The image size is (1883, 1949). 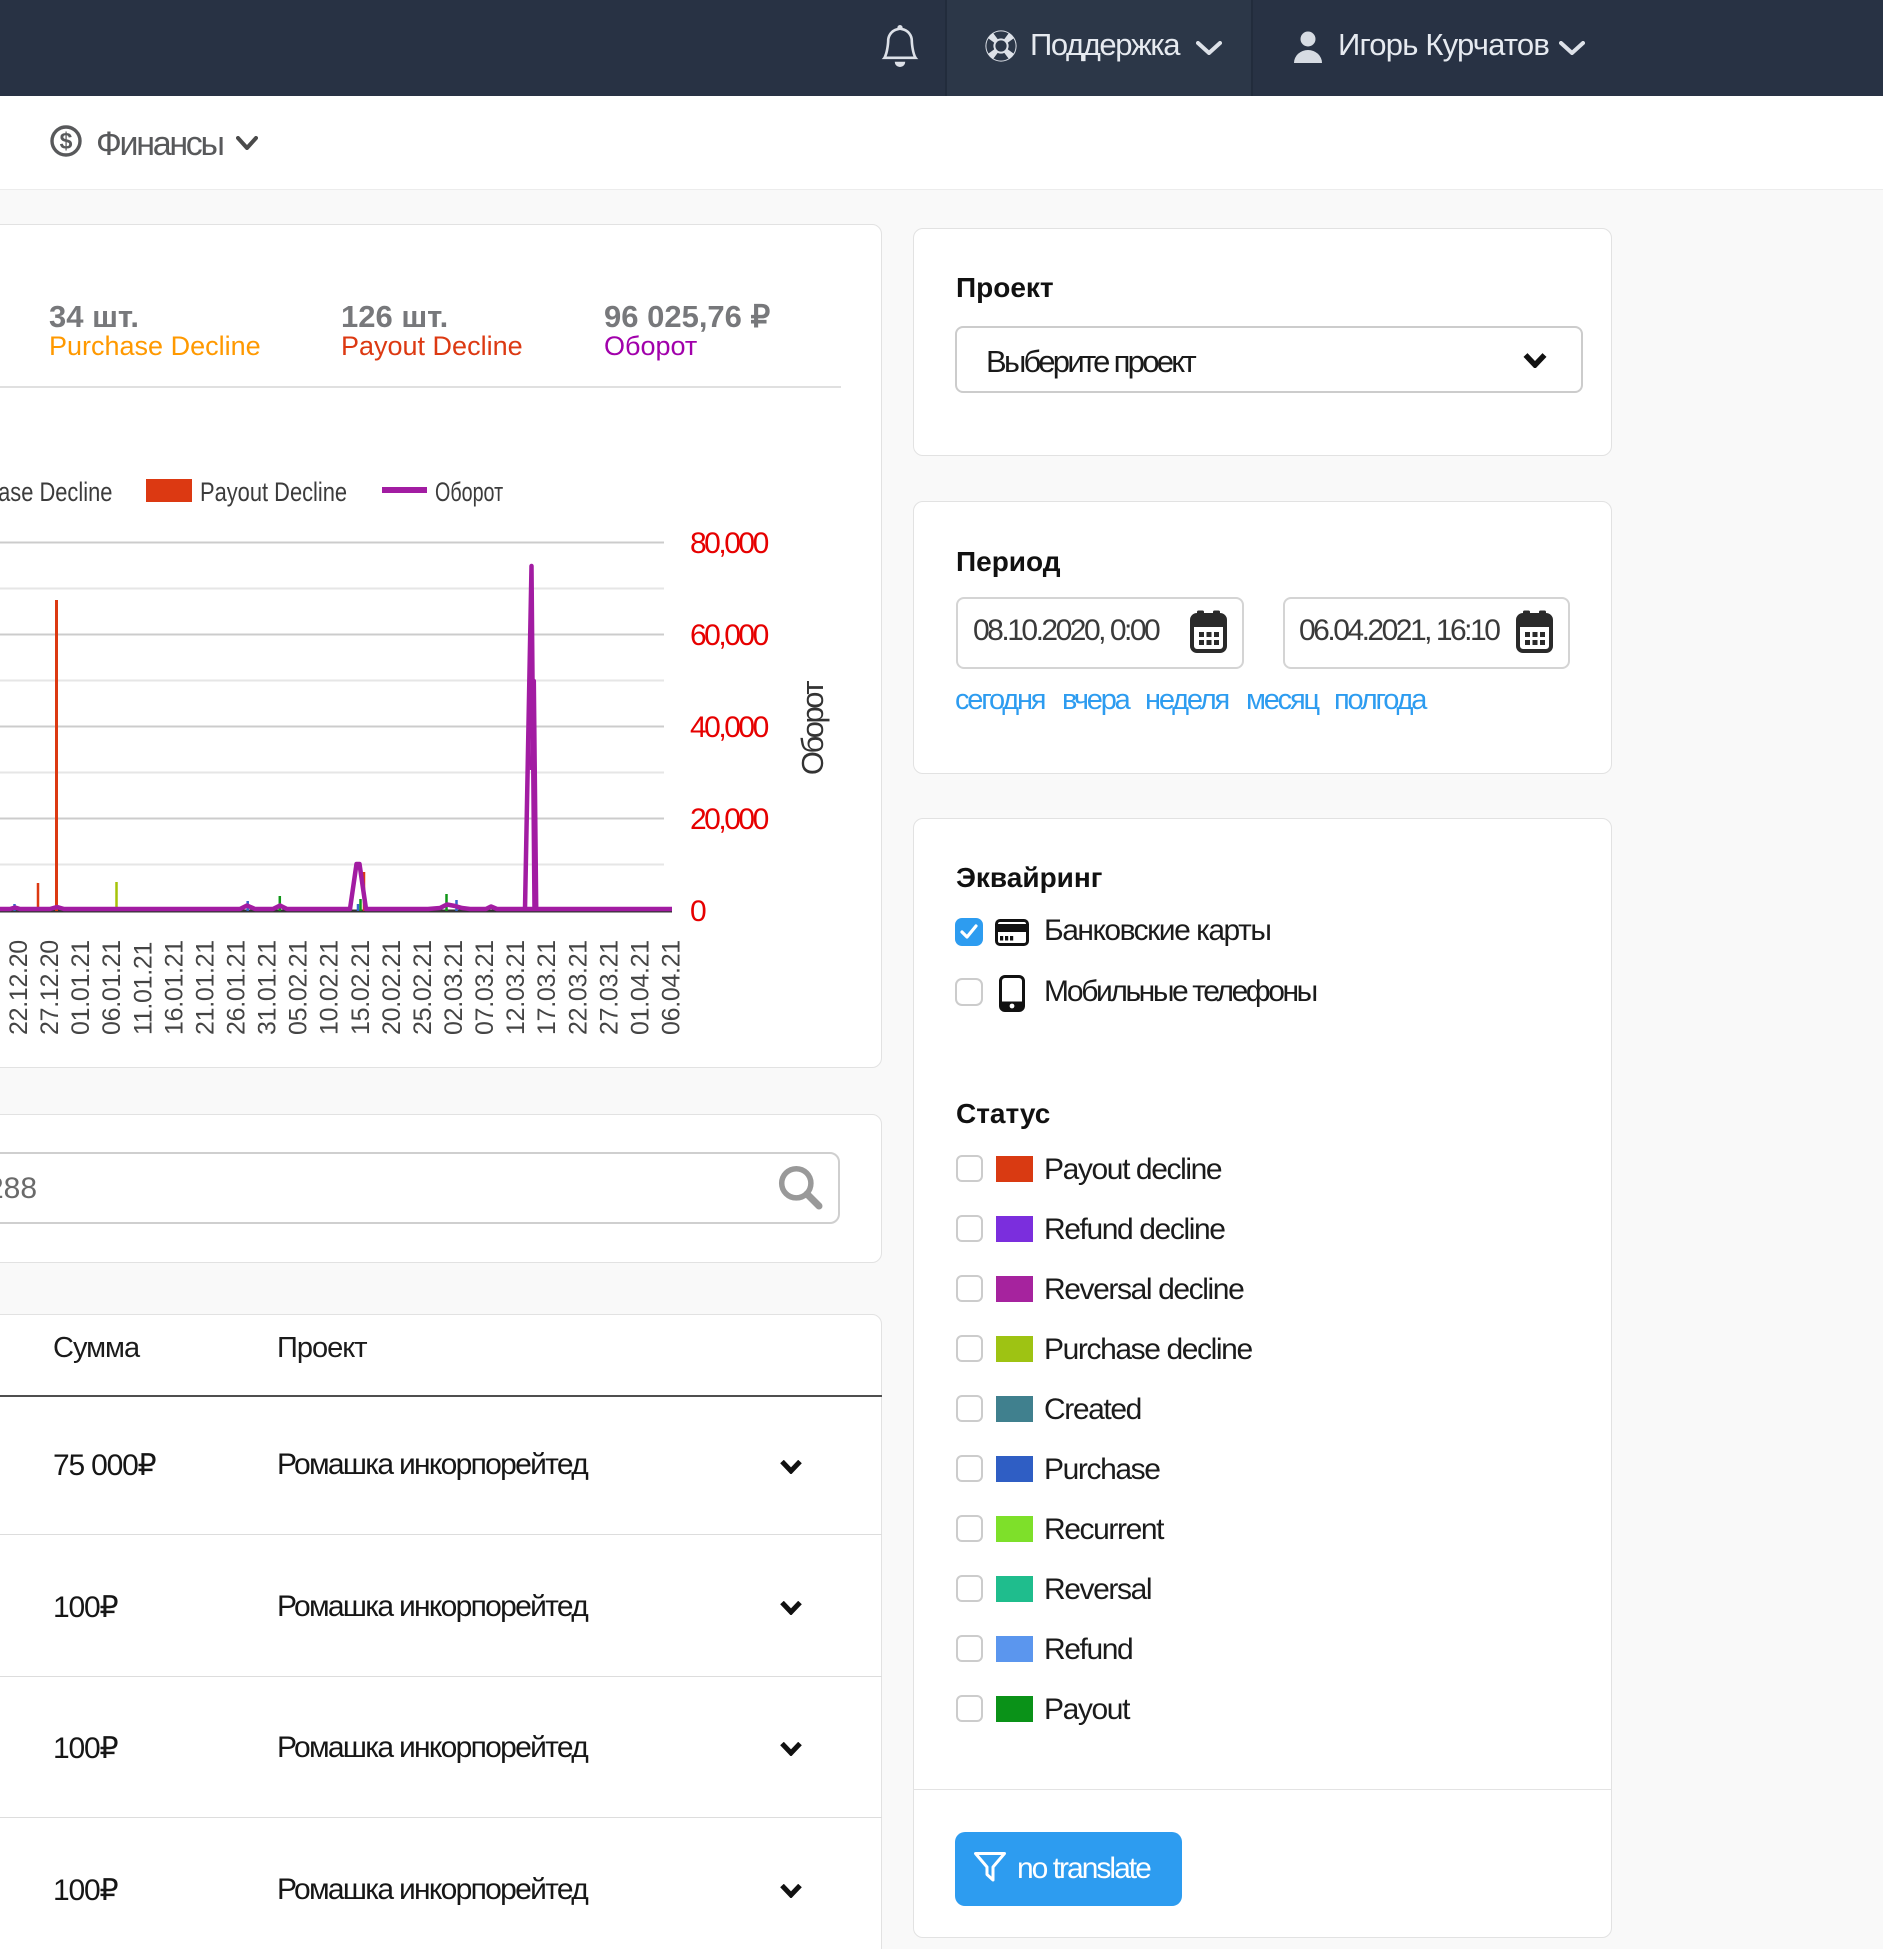 I want to click on svg-text: 25.02.21, so click(x=423, y=987).